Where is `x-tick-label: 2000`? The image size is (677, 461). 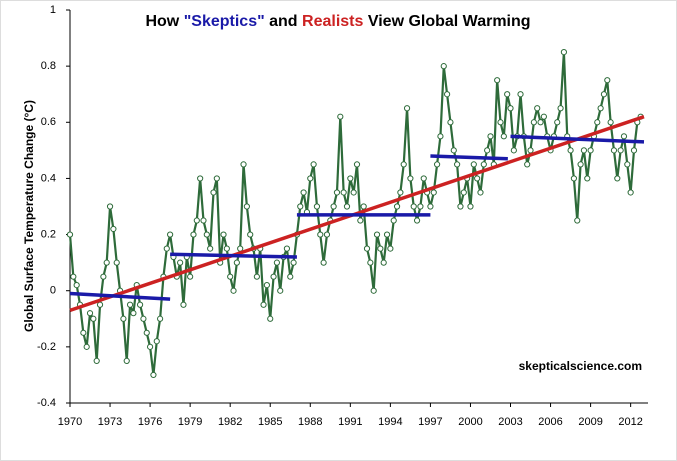
x-tick-label: 2000 is located at coordinates (470, 422).